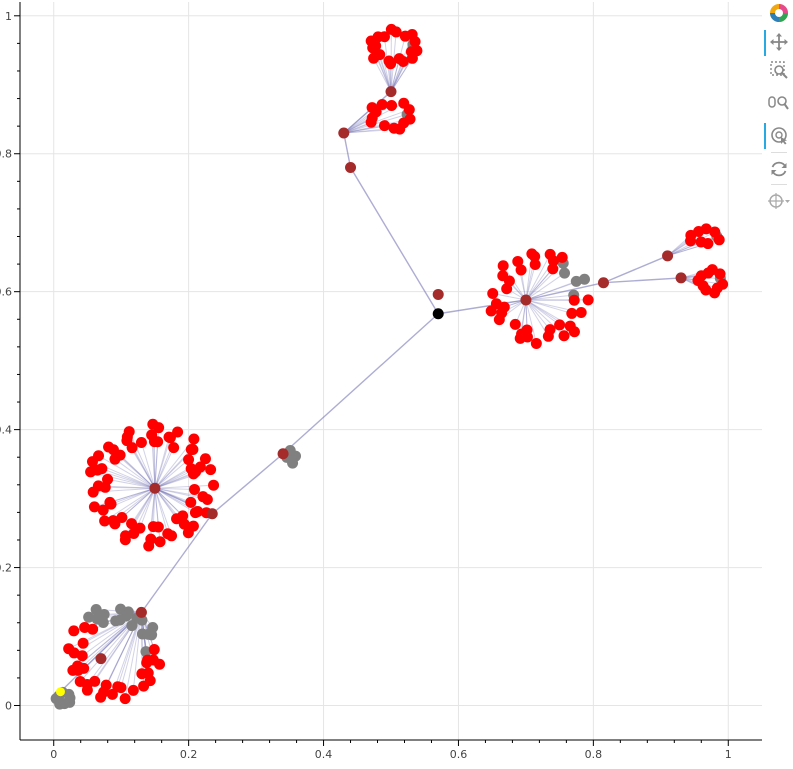  What do you see at coordinates (779, 201) in the screenshot?
I see `hover-icon` at bounding box center [779, 201].